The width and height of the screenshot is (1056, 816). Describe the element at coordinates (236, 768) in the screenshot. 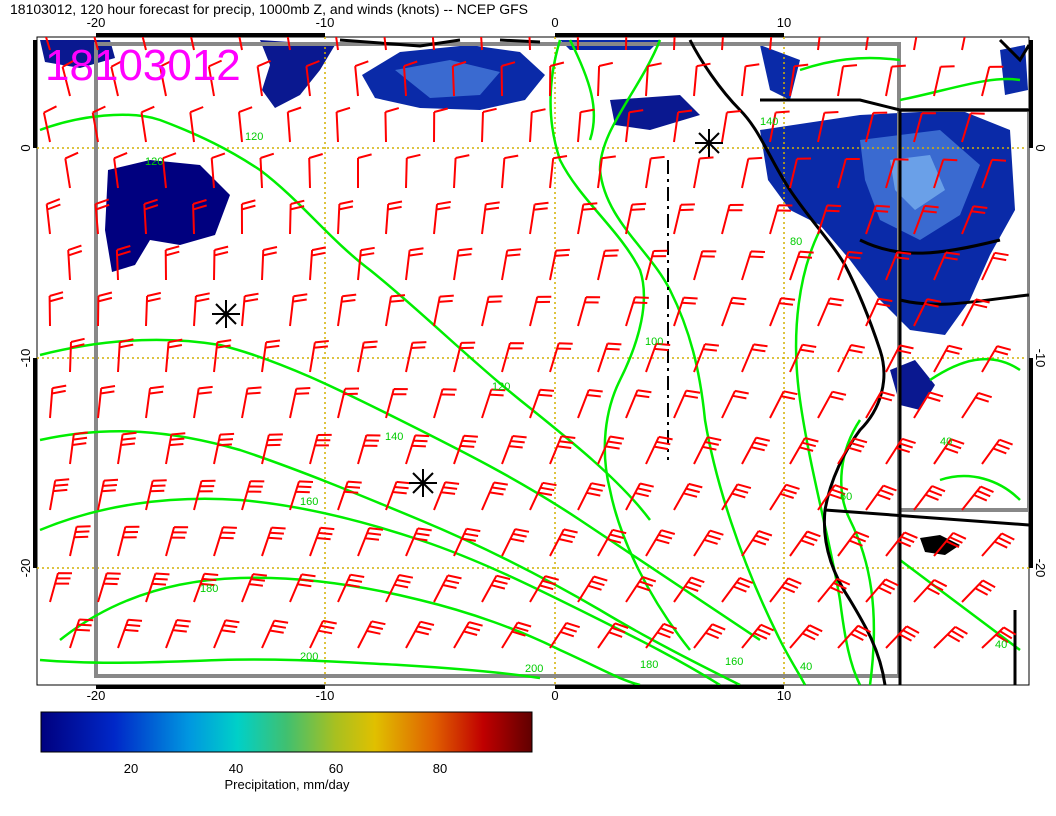

I see `colorbar-tick: 40` at that location.